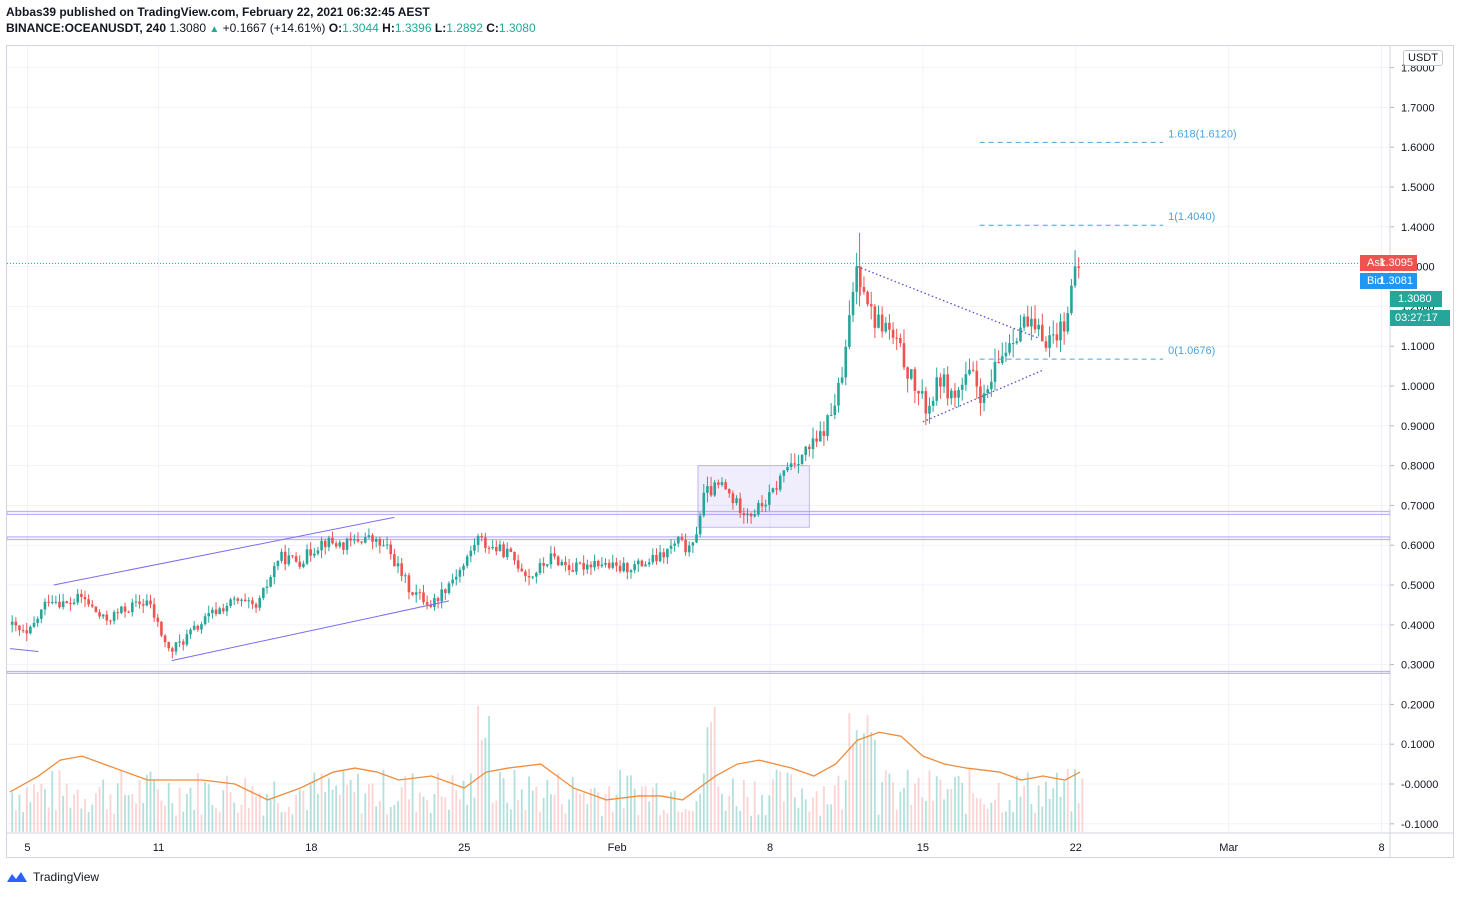 This screenshot has height=898, width=1461. Describe the element at coordinates (440, 28) in the screenshot. I see `low-label: L:` at that location.